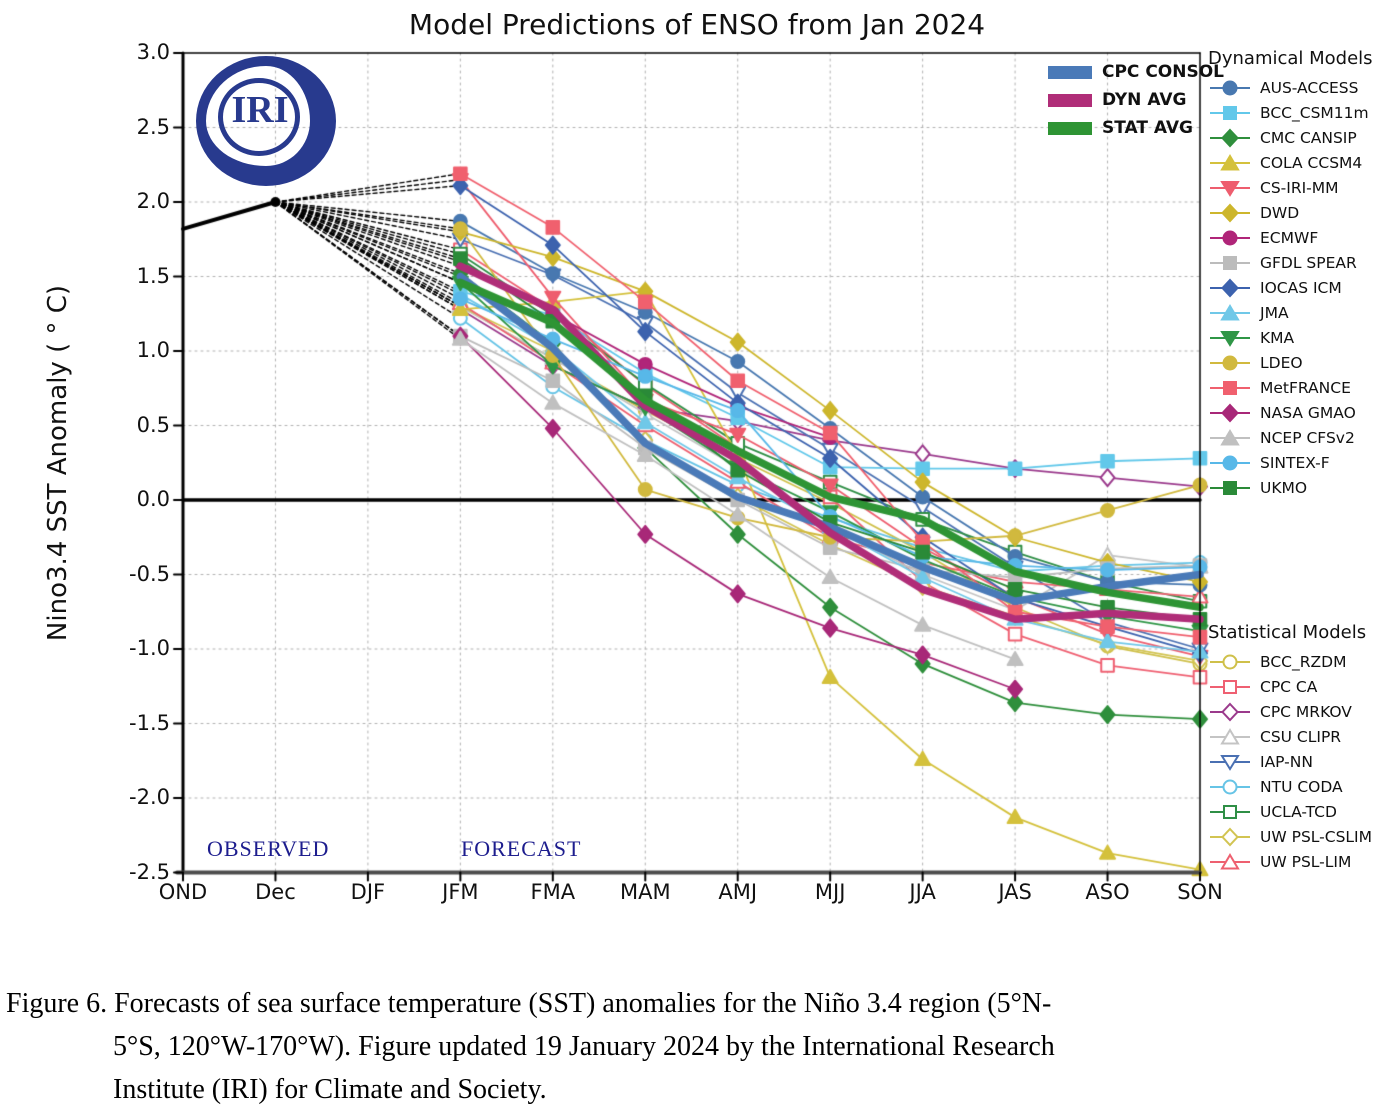 The height and width of the screenshot is (1112, 1394). I want to click on avg-legend-item: STAT AVG, so click(1136, 128).